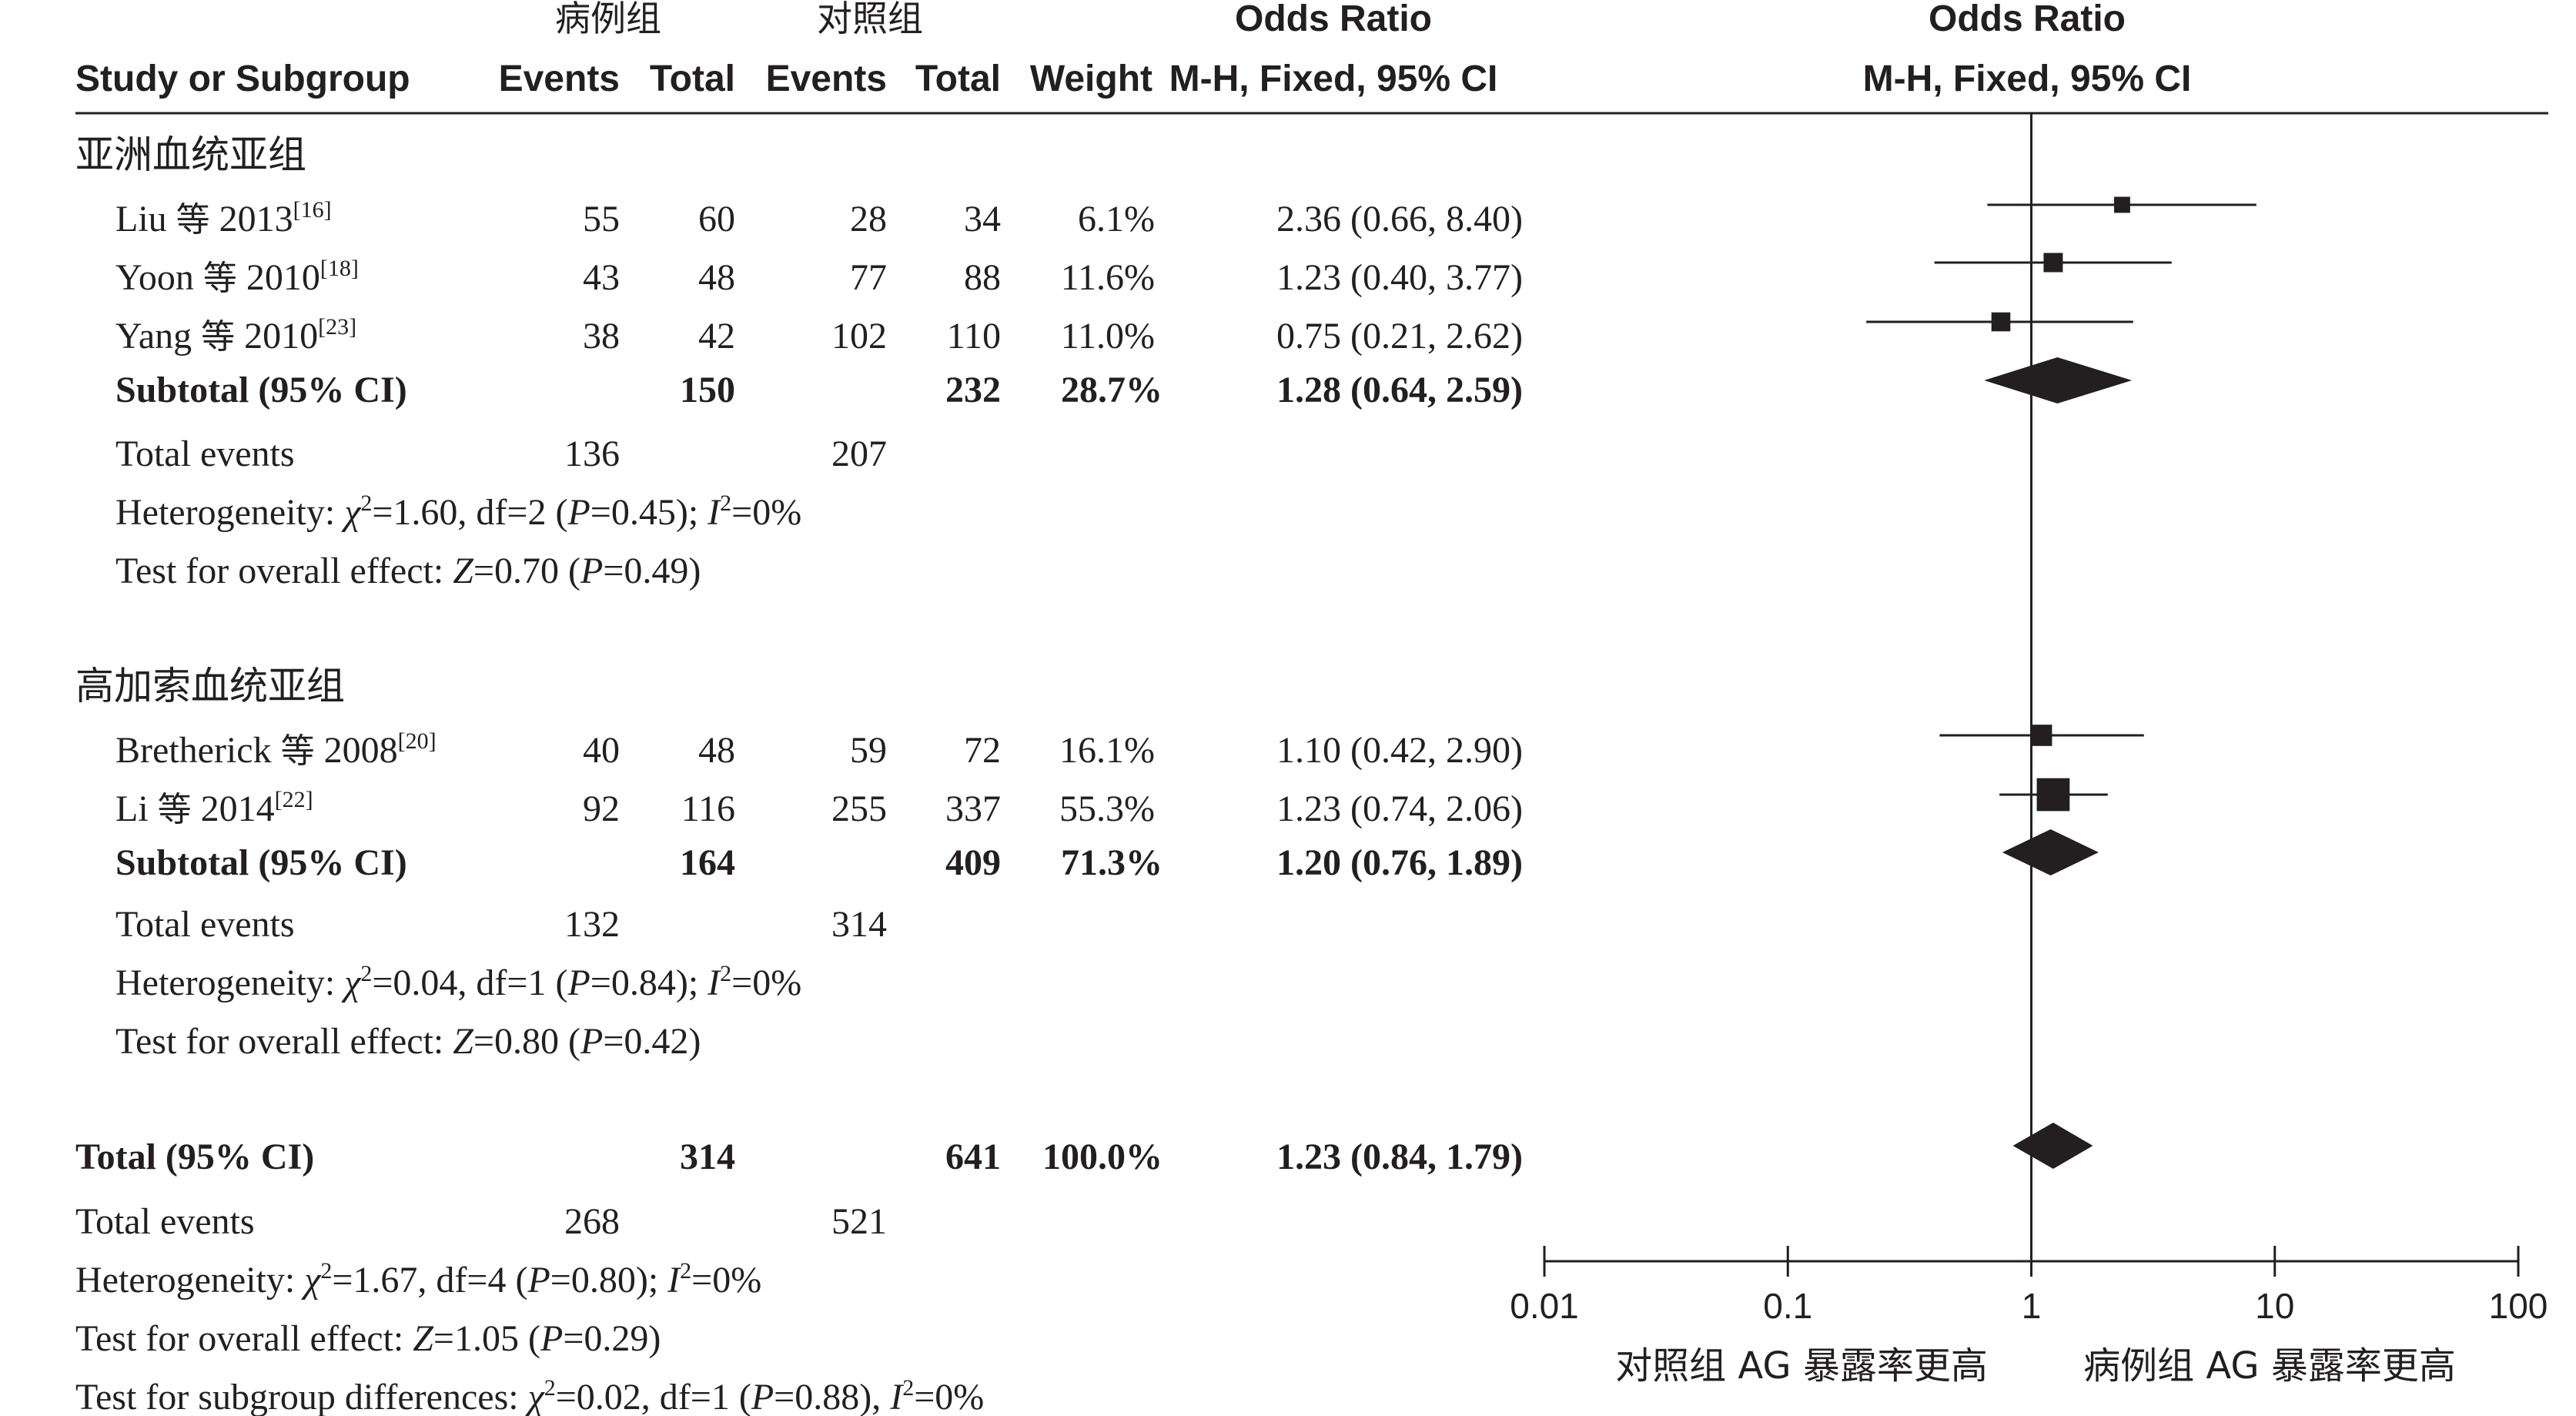 The width and height of the screenshot is (2576, 1416). Describe the element at coordinates (859, 924) in the screenshot. I see `total-events-ctrl: 314` at that location.